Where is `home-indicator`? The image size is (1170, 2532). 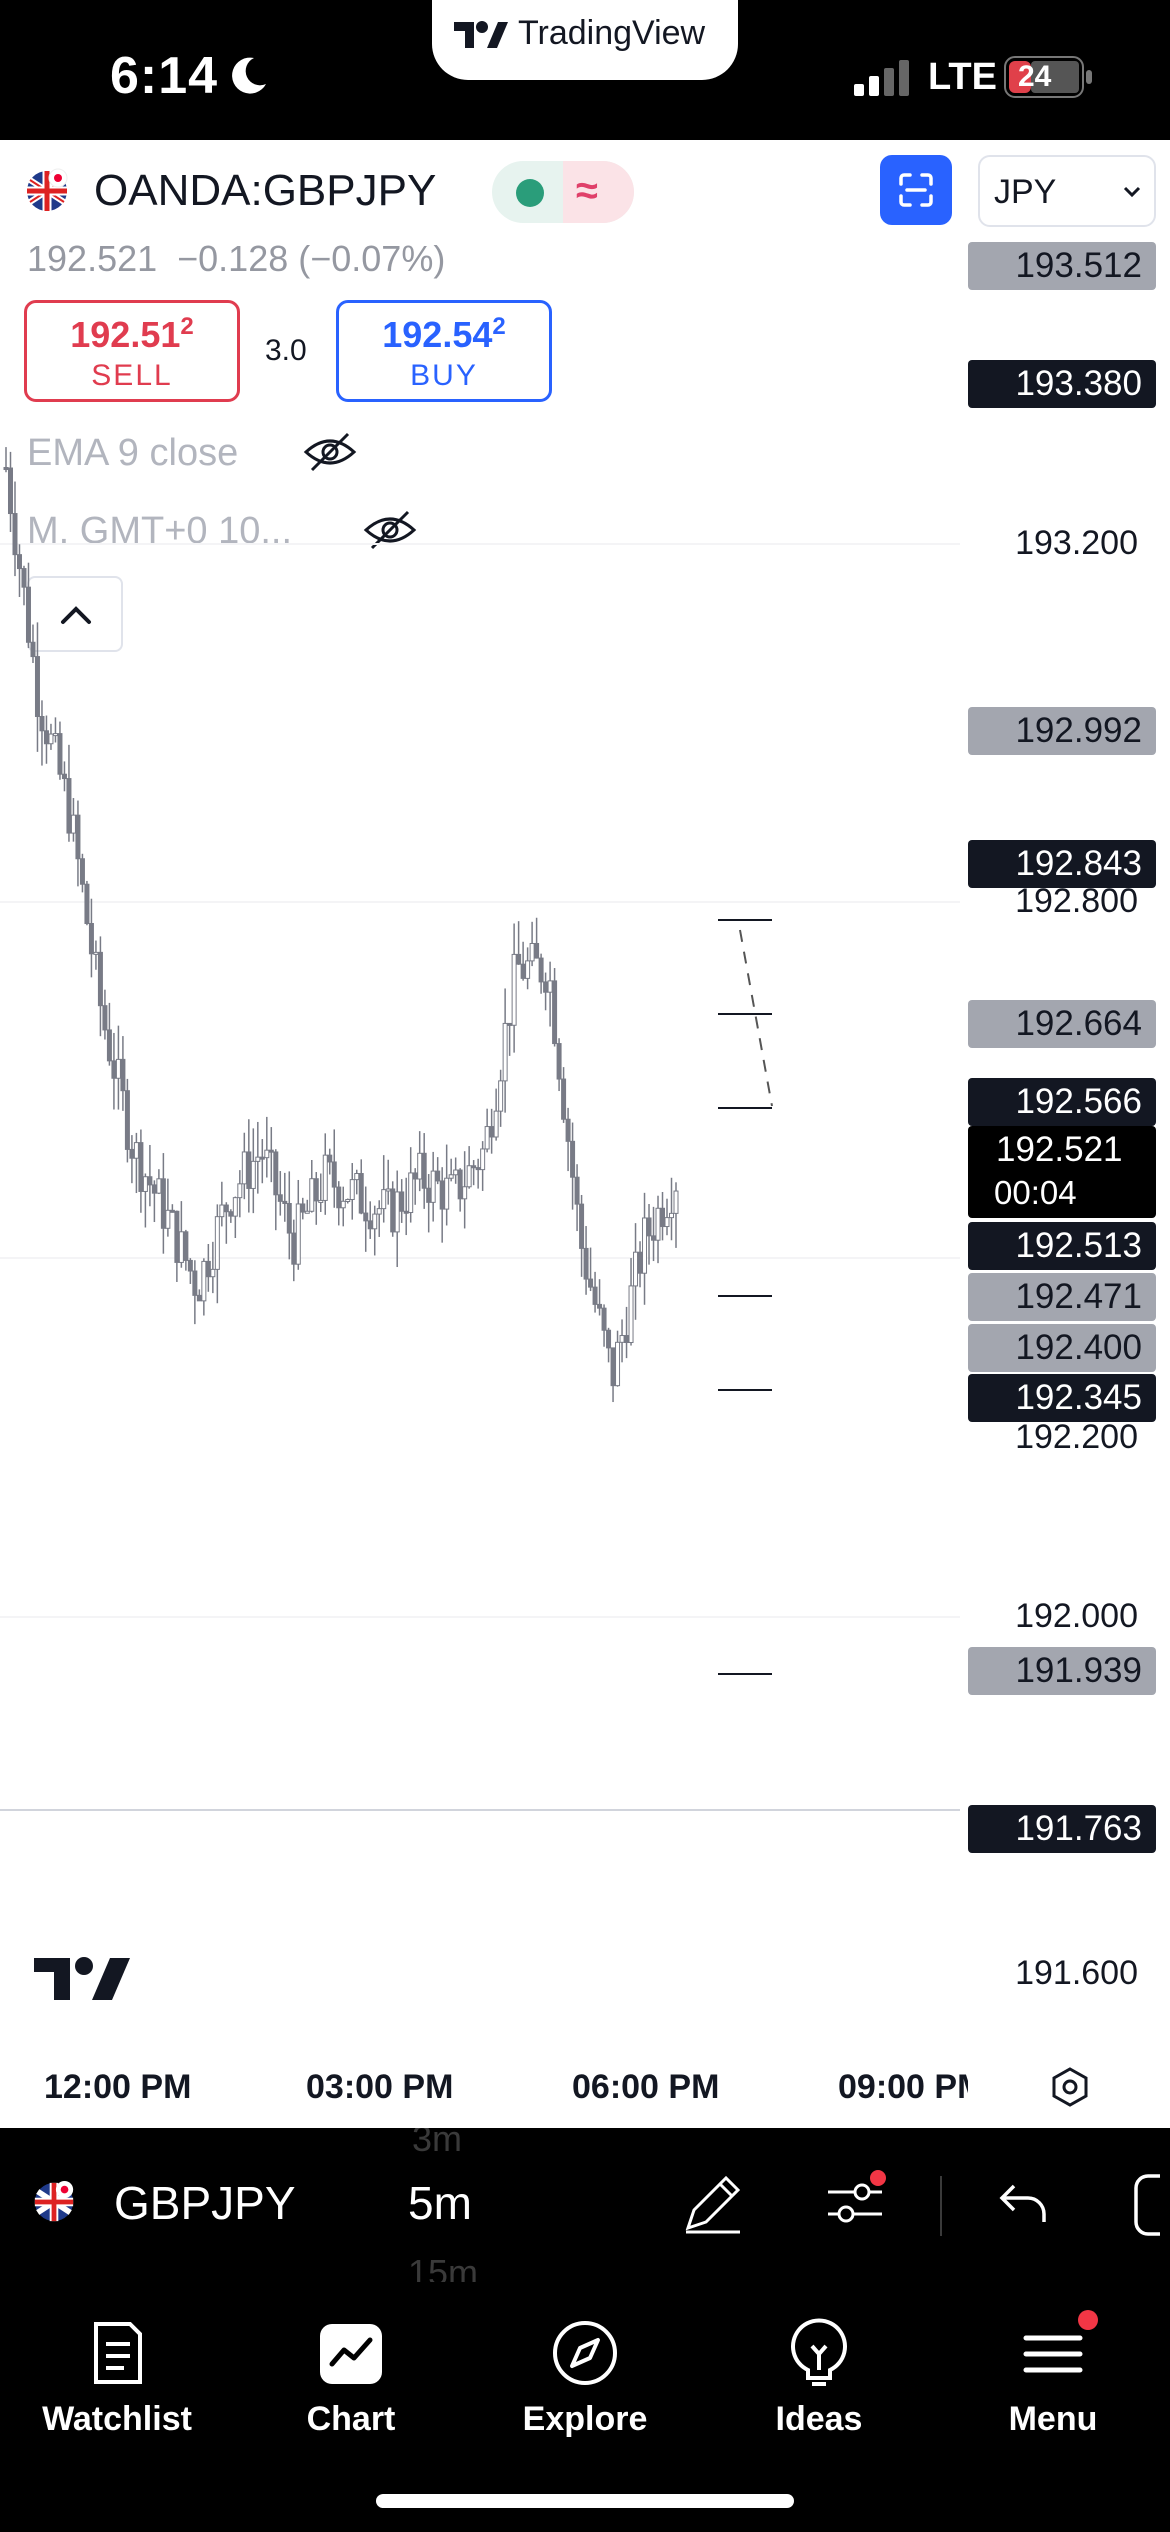
home-indicator is located at coordinates (585, 2501).